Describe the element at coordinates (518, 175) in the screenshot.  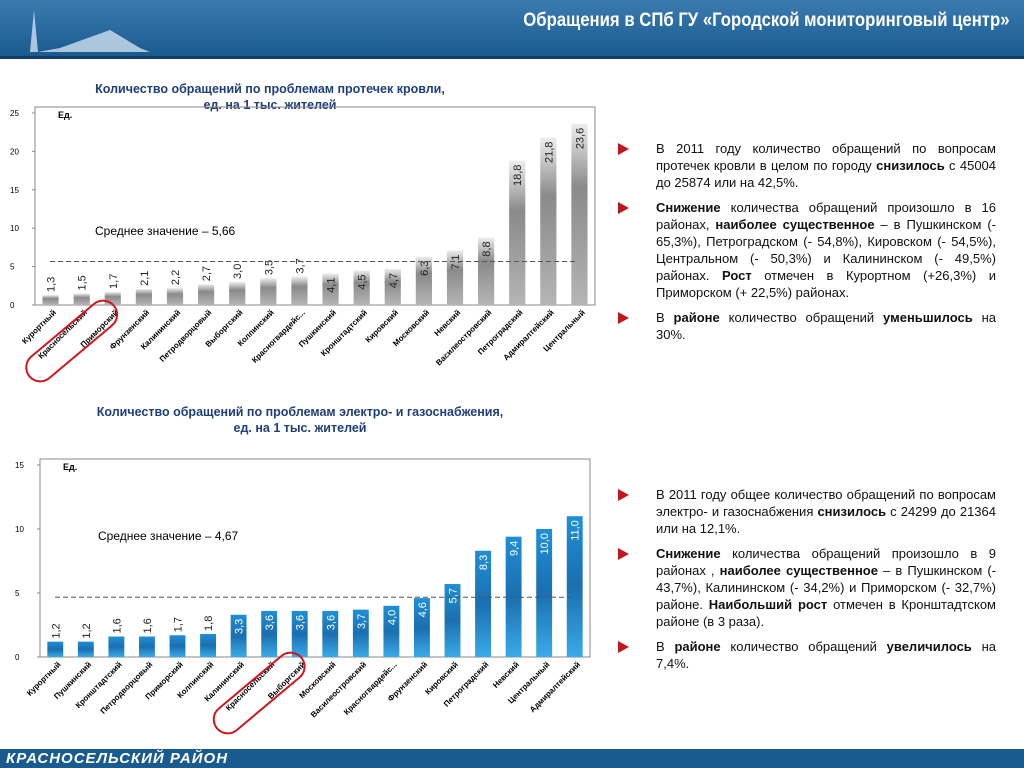
I see `value-label: 18,8` at that location.